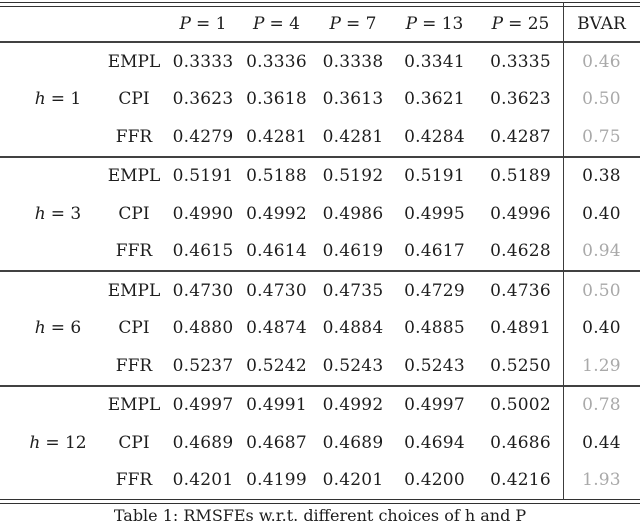  I want to click on header-col-p1: P = 1, so click(203, 24).